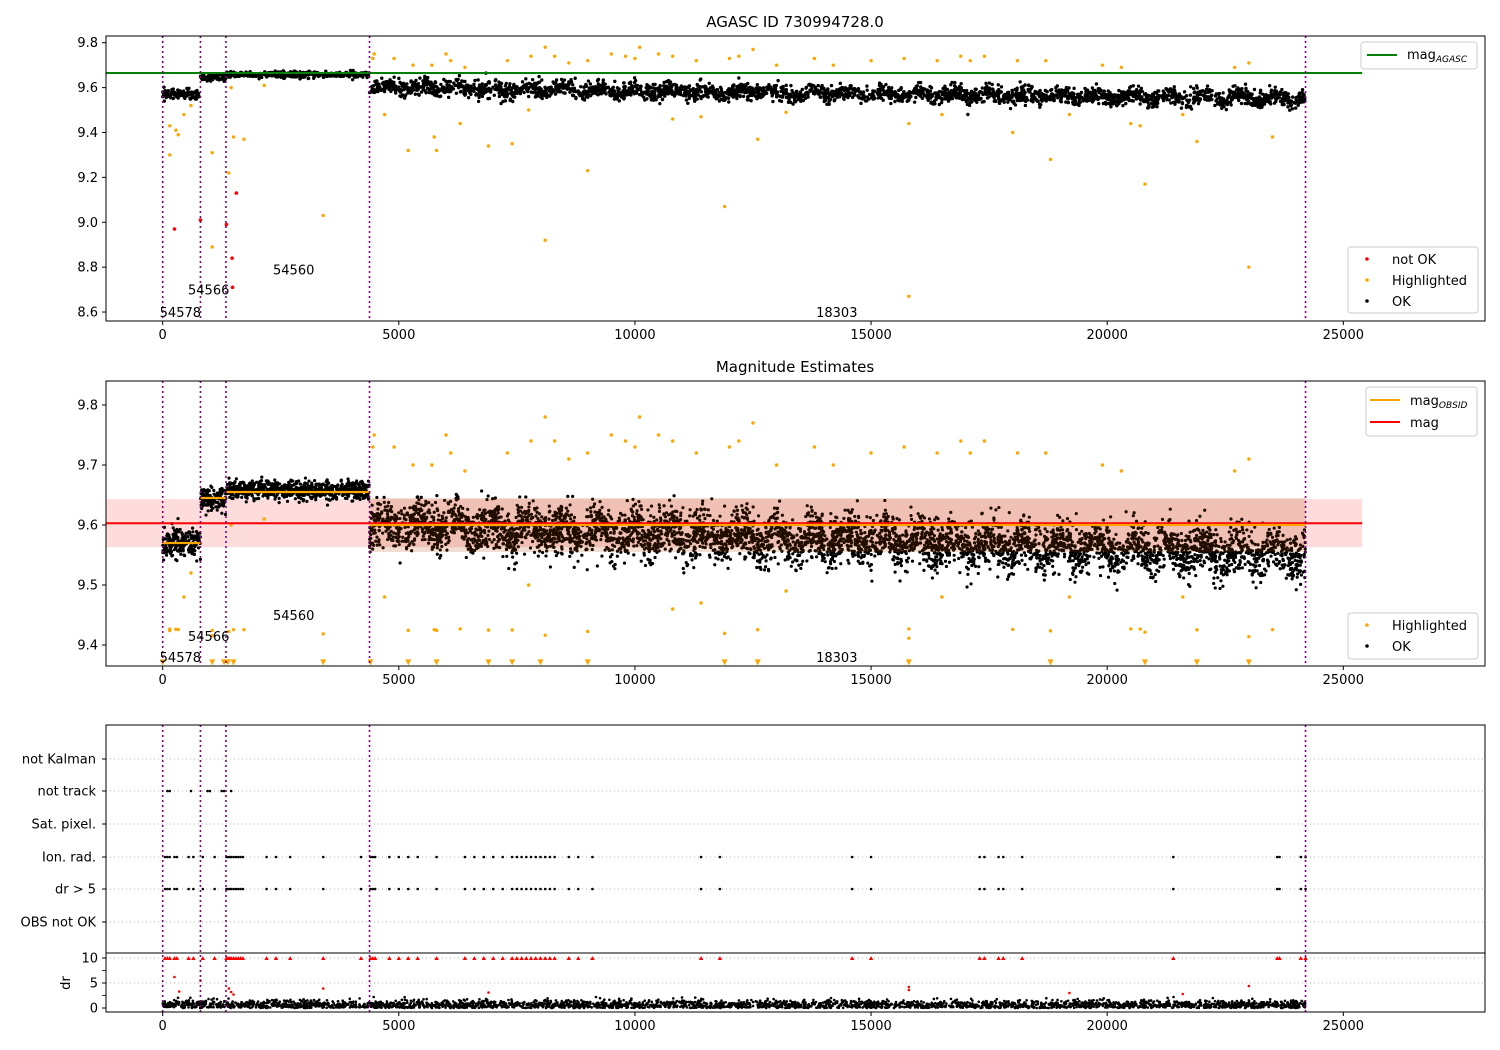  I want to click on y-tick-label: 8.6, so click(87, 313).